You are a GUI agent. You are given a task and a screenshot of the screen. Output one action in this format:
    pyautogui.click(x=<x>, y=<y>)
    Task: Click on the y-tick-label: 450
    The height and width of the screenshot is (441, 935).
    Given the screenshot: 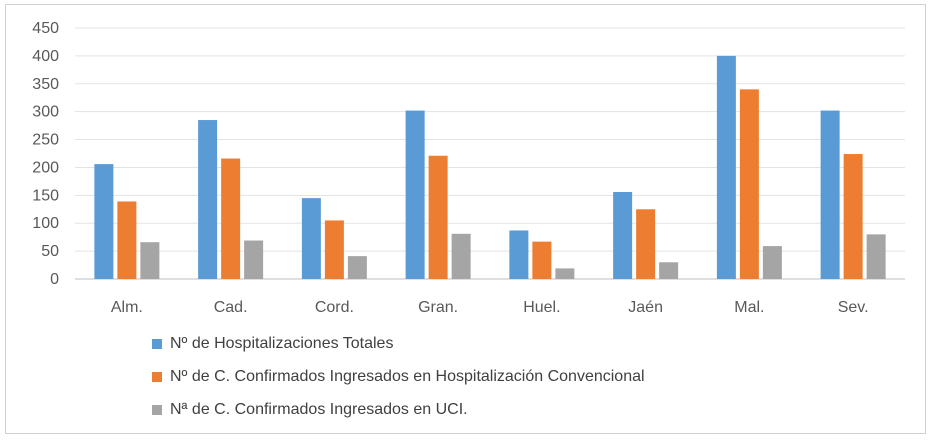 What is the action you would take?
    pyautogui.click(x=45, y=28)
    